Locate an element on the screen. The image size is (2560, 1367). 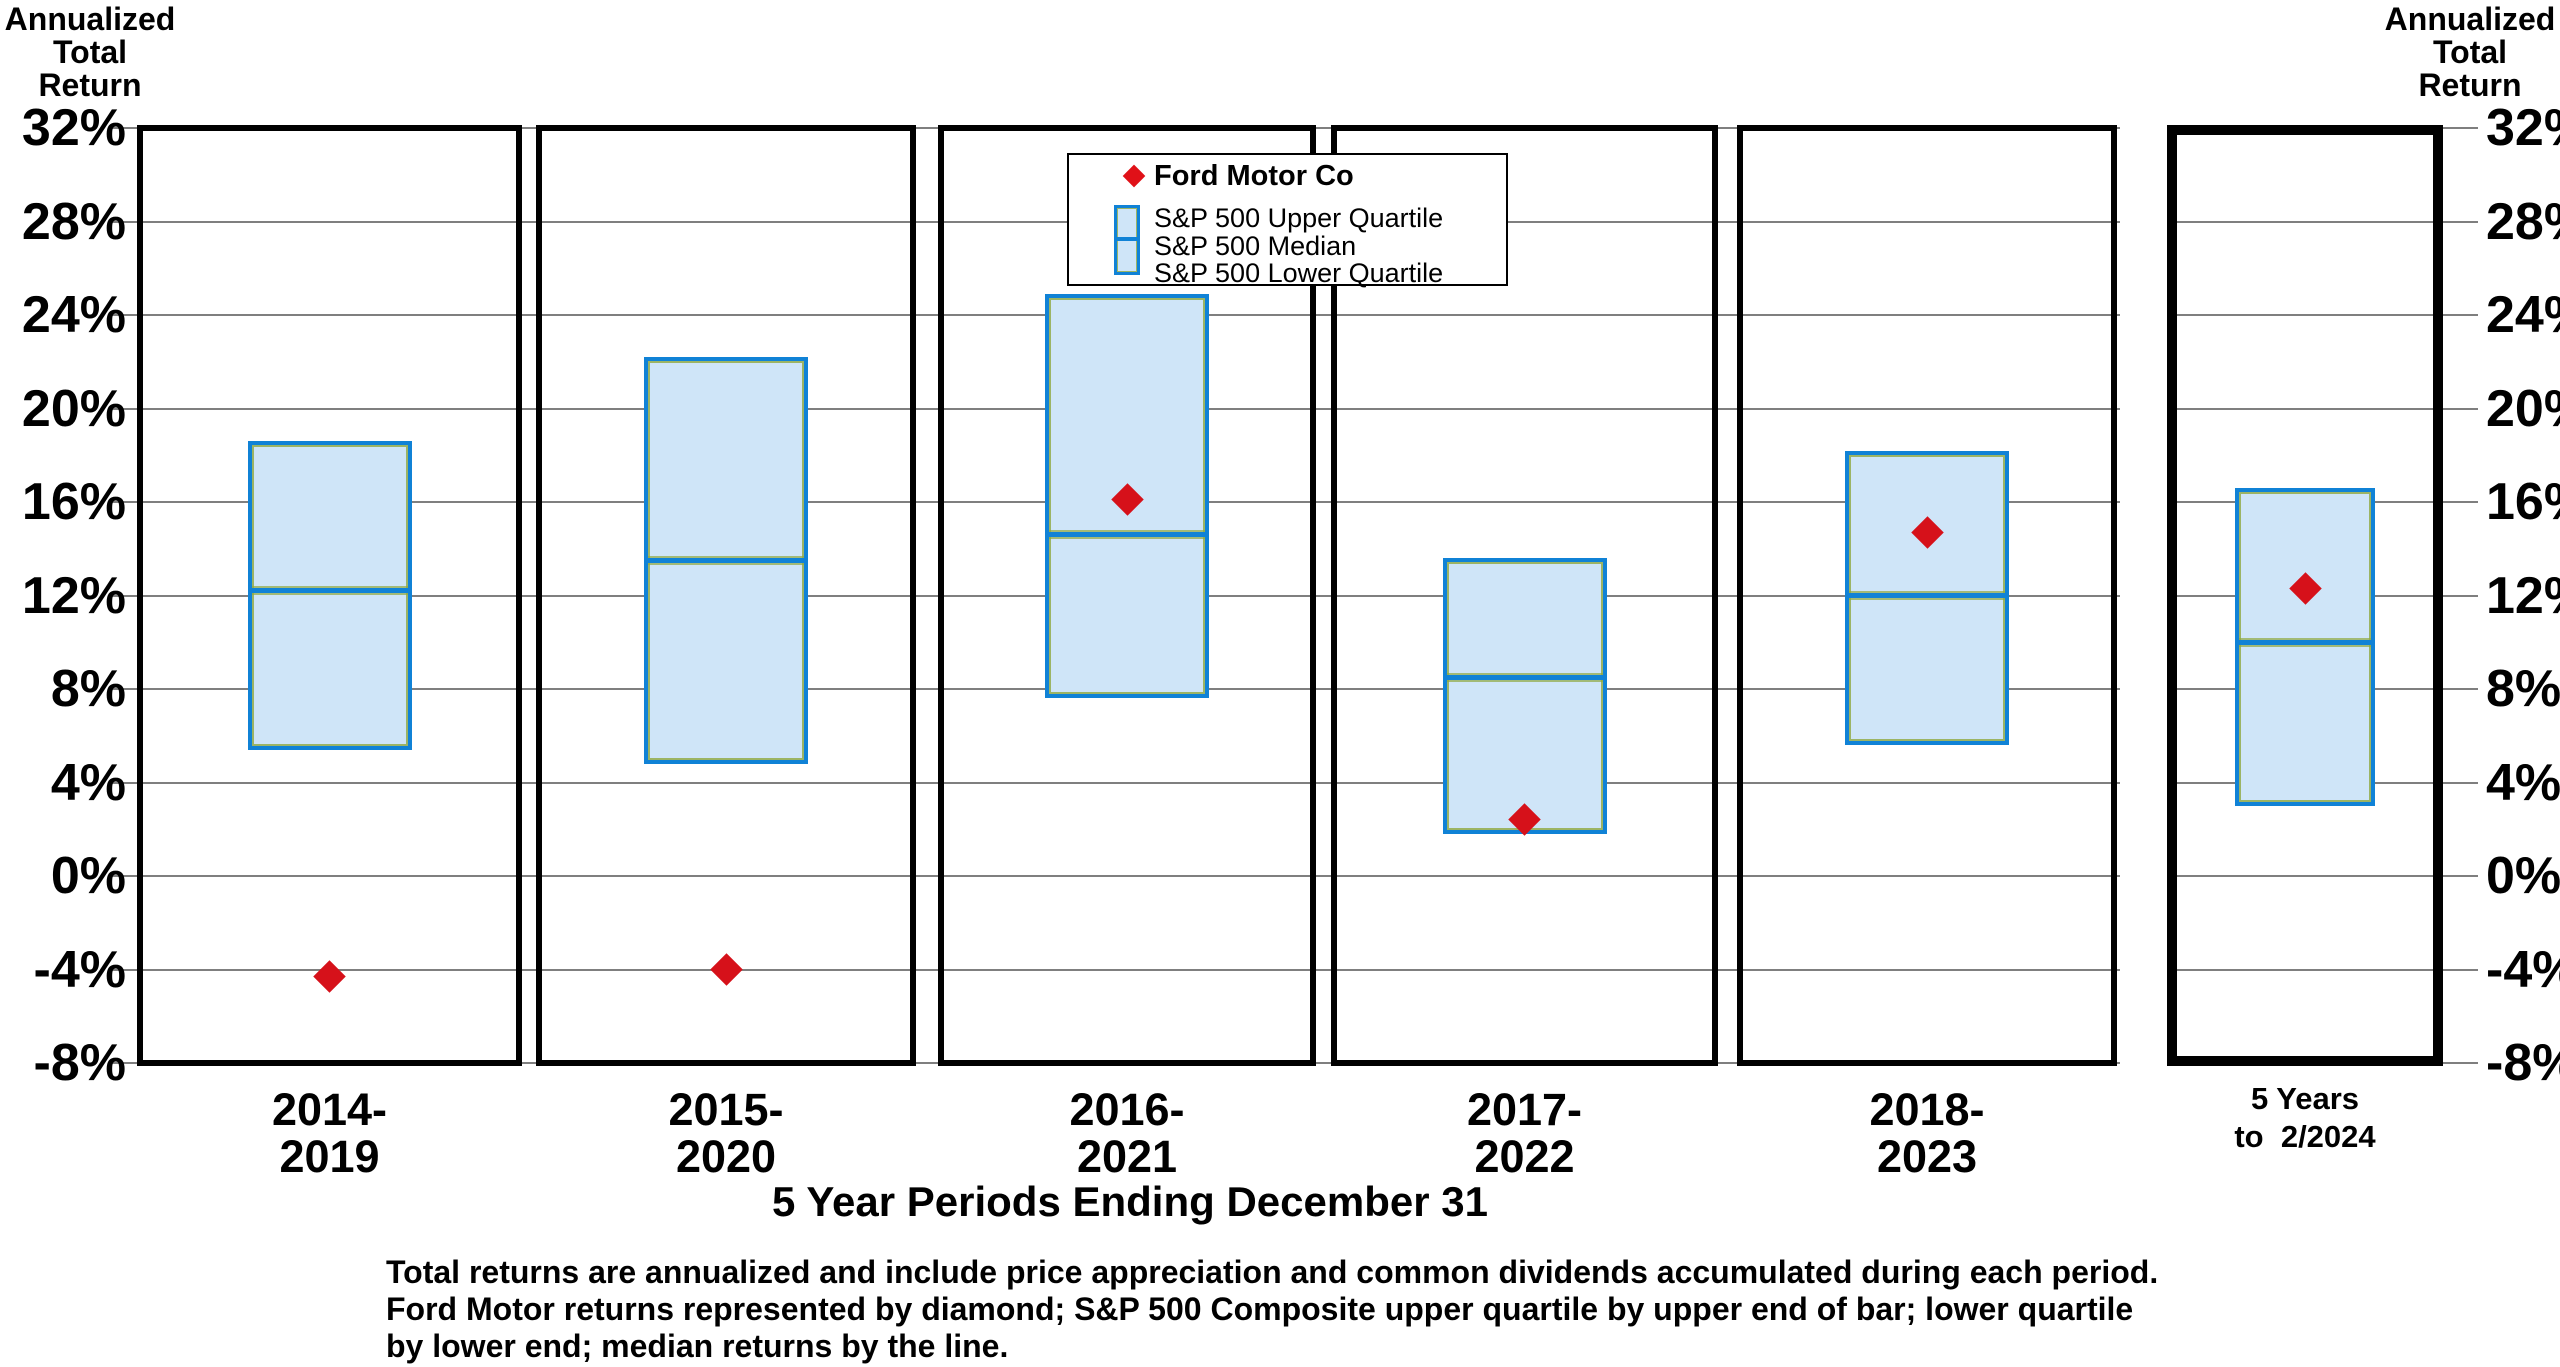
period-label: 5 Years to 2/2024 is located at coordinates (2305, 1117).